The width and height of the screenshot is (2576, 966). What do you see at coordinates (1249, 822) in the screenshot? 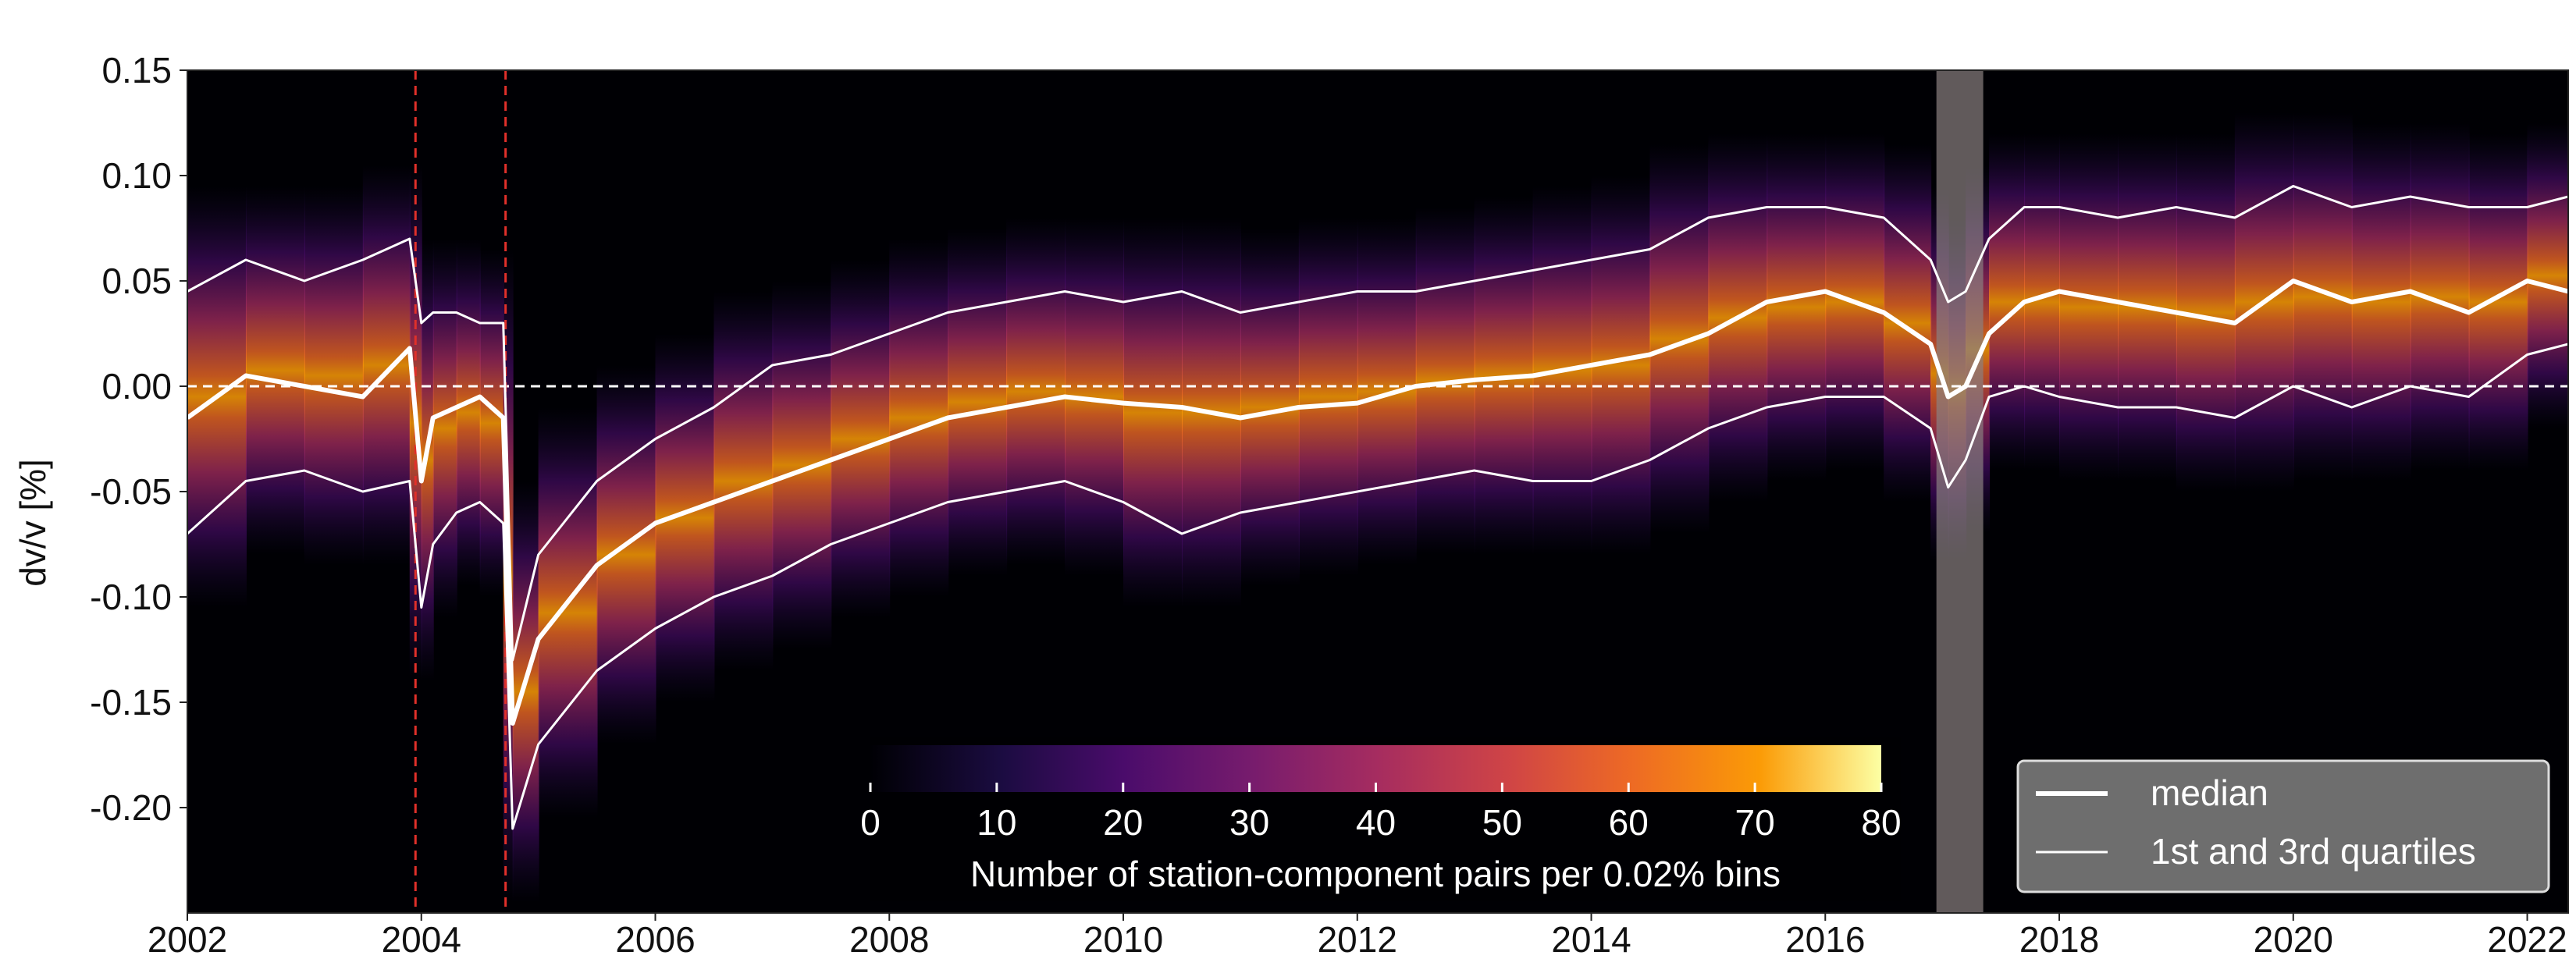
I see `colorbar-tick-label: 30` at bounding box center [1249, 822].